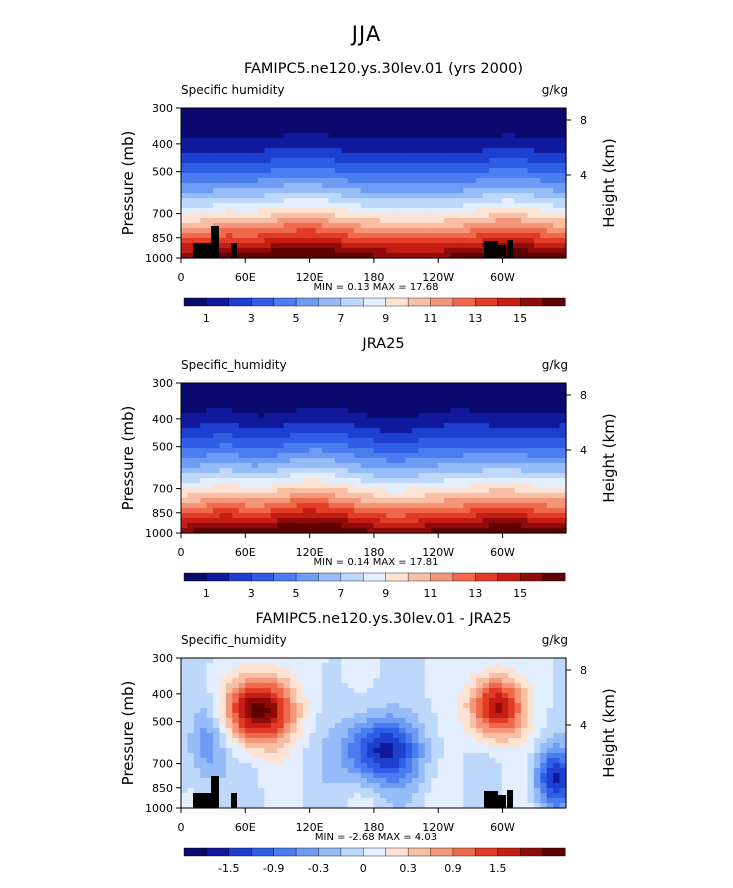 The image size is (733, 888). I want to click on colorbar-label: 5, so click(296, 318).